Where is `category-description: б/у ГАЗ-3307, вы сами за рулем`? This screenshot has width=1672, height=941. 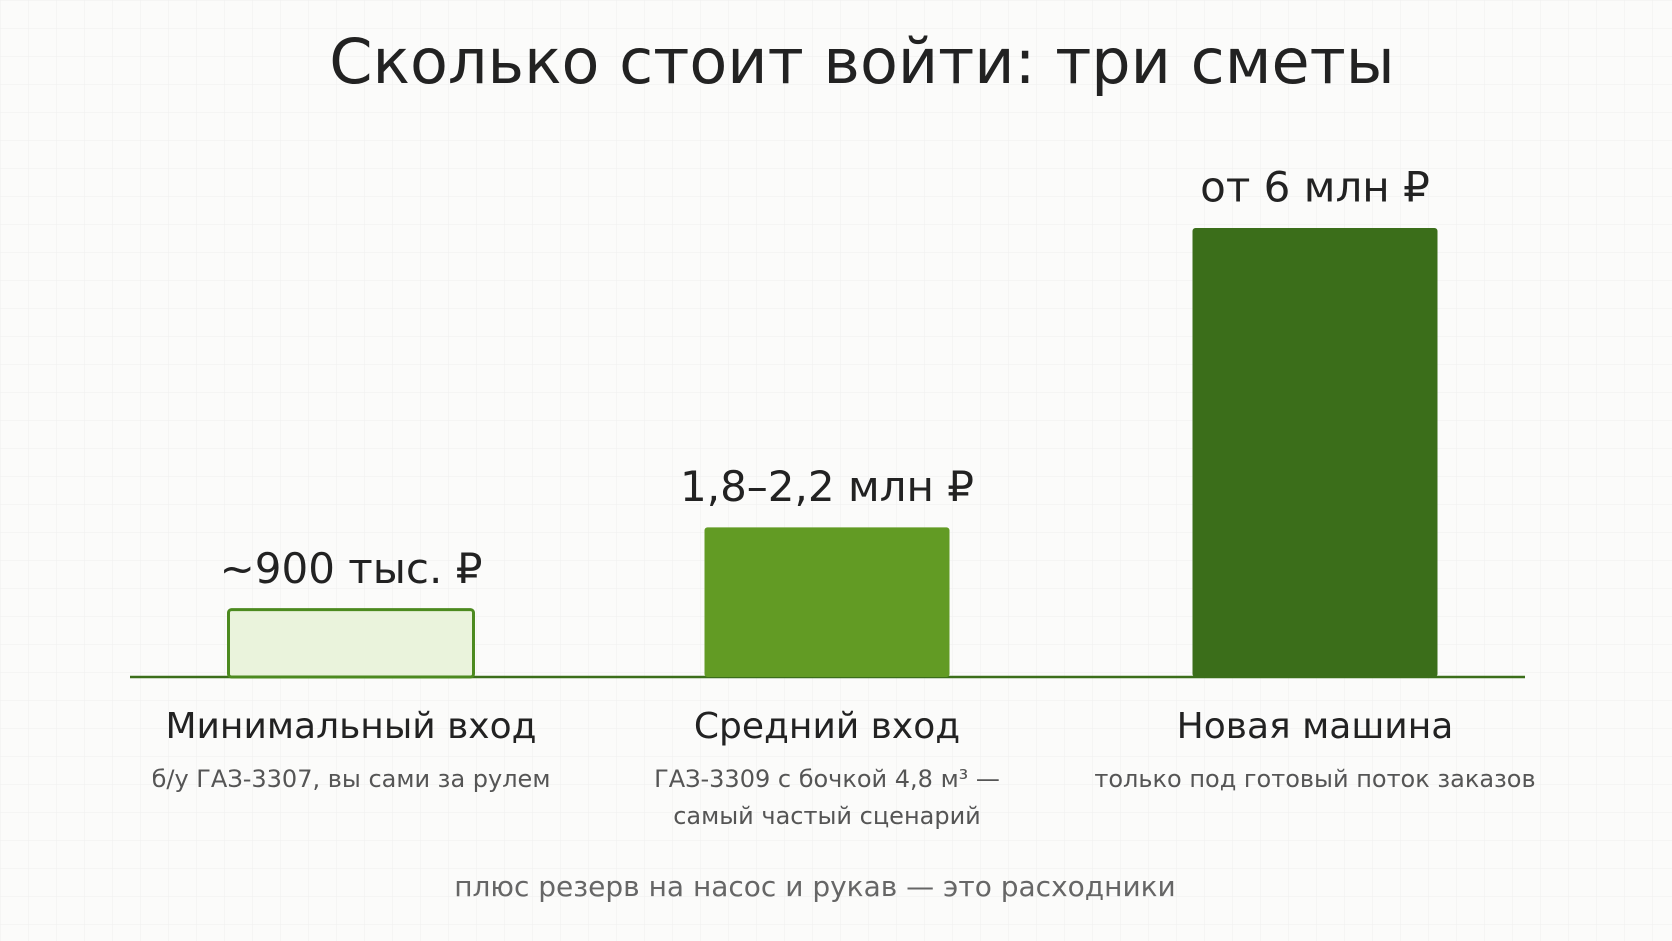 category-description: б/у ГАЗ-3307, вы сами за рулем is located at coordinates (351, 779).